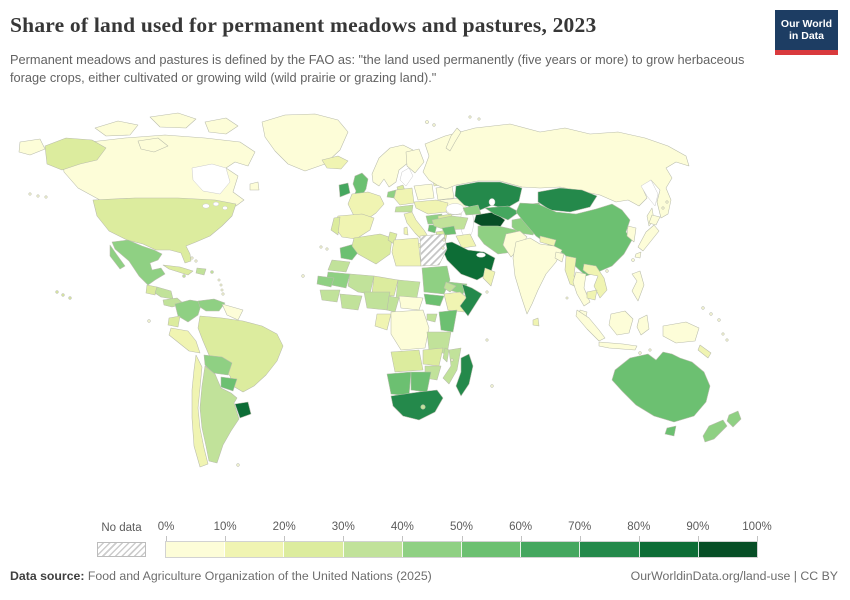  What do you see at coordinates (174, 321) in the screenshot?
I see `region-ecuador` at bounding box center [174, 321].